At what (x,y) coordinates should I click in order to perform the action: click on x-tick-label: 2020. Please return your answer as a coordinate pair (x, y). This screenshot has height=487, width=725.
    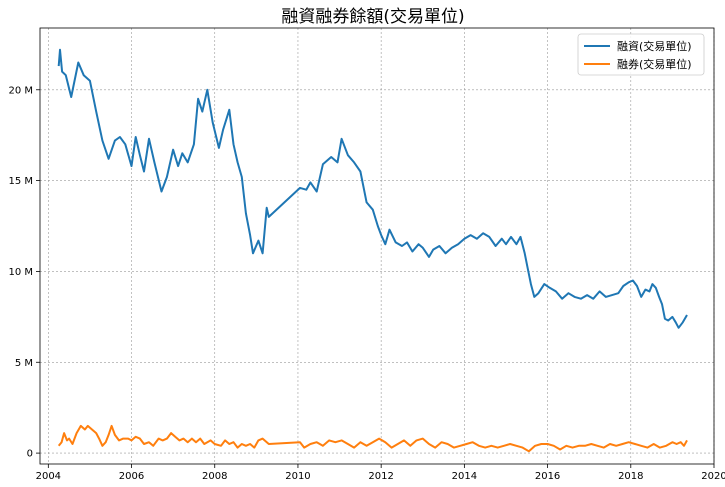
    Looking at the image, I should click on (713, 476).